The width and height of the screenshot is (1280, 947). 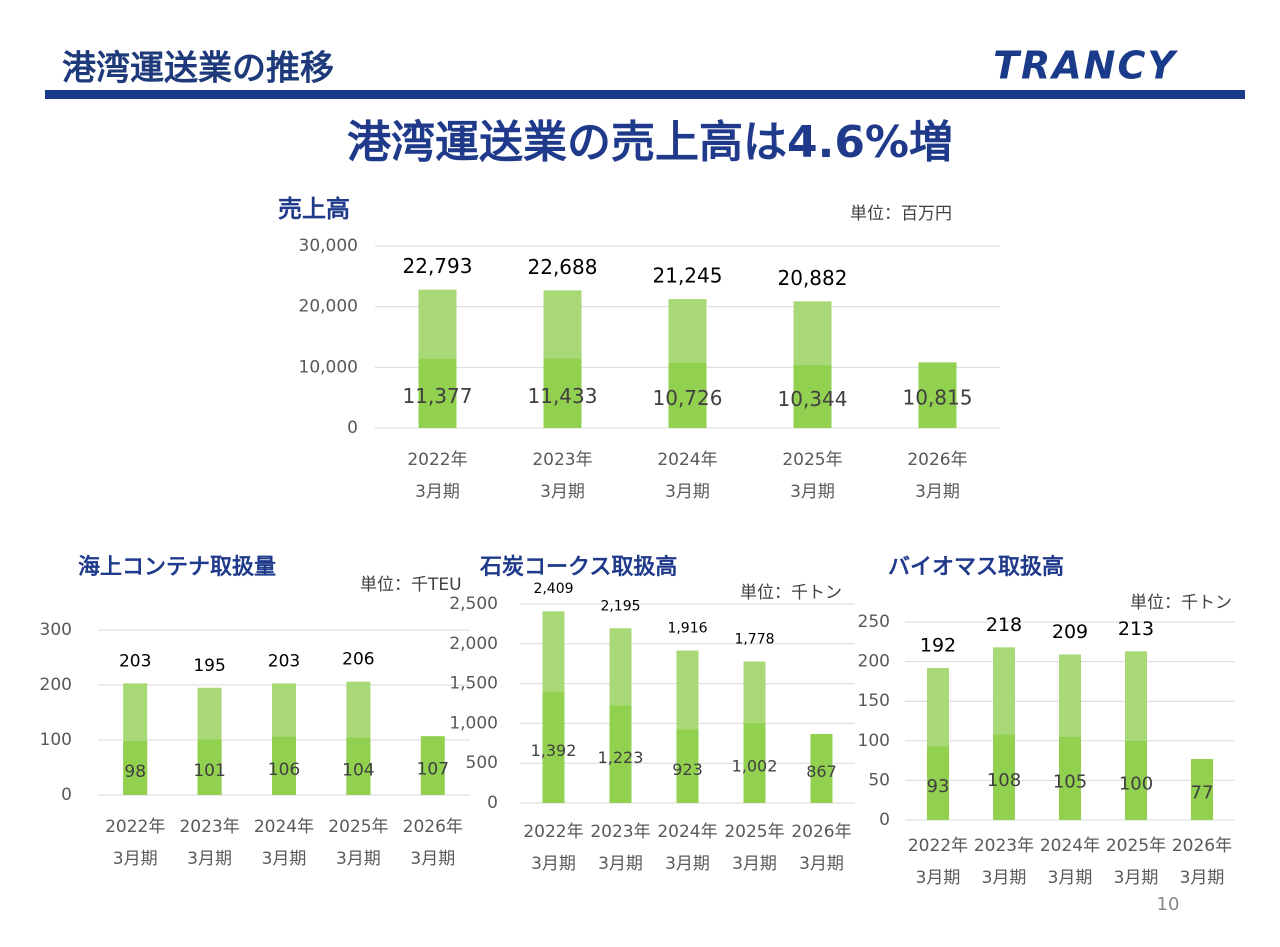 I want to click on data-label: 22,793, so click(x=438, y=266).